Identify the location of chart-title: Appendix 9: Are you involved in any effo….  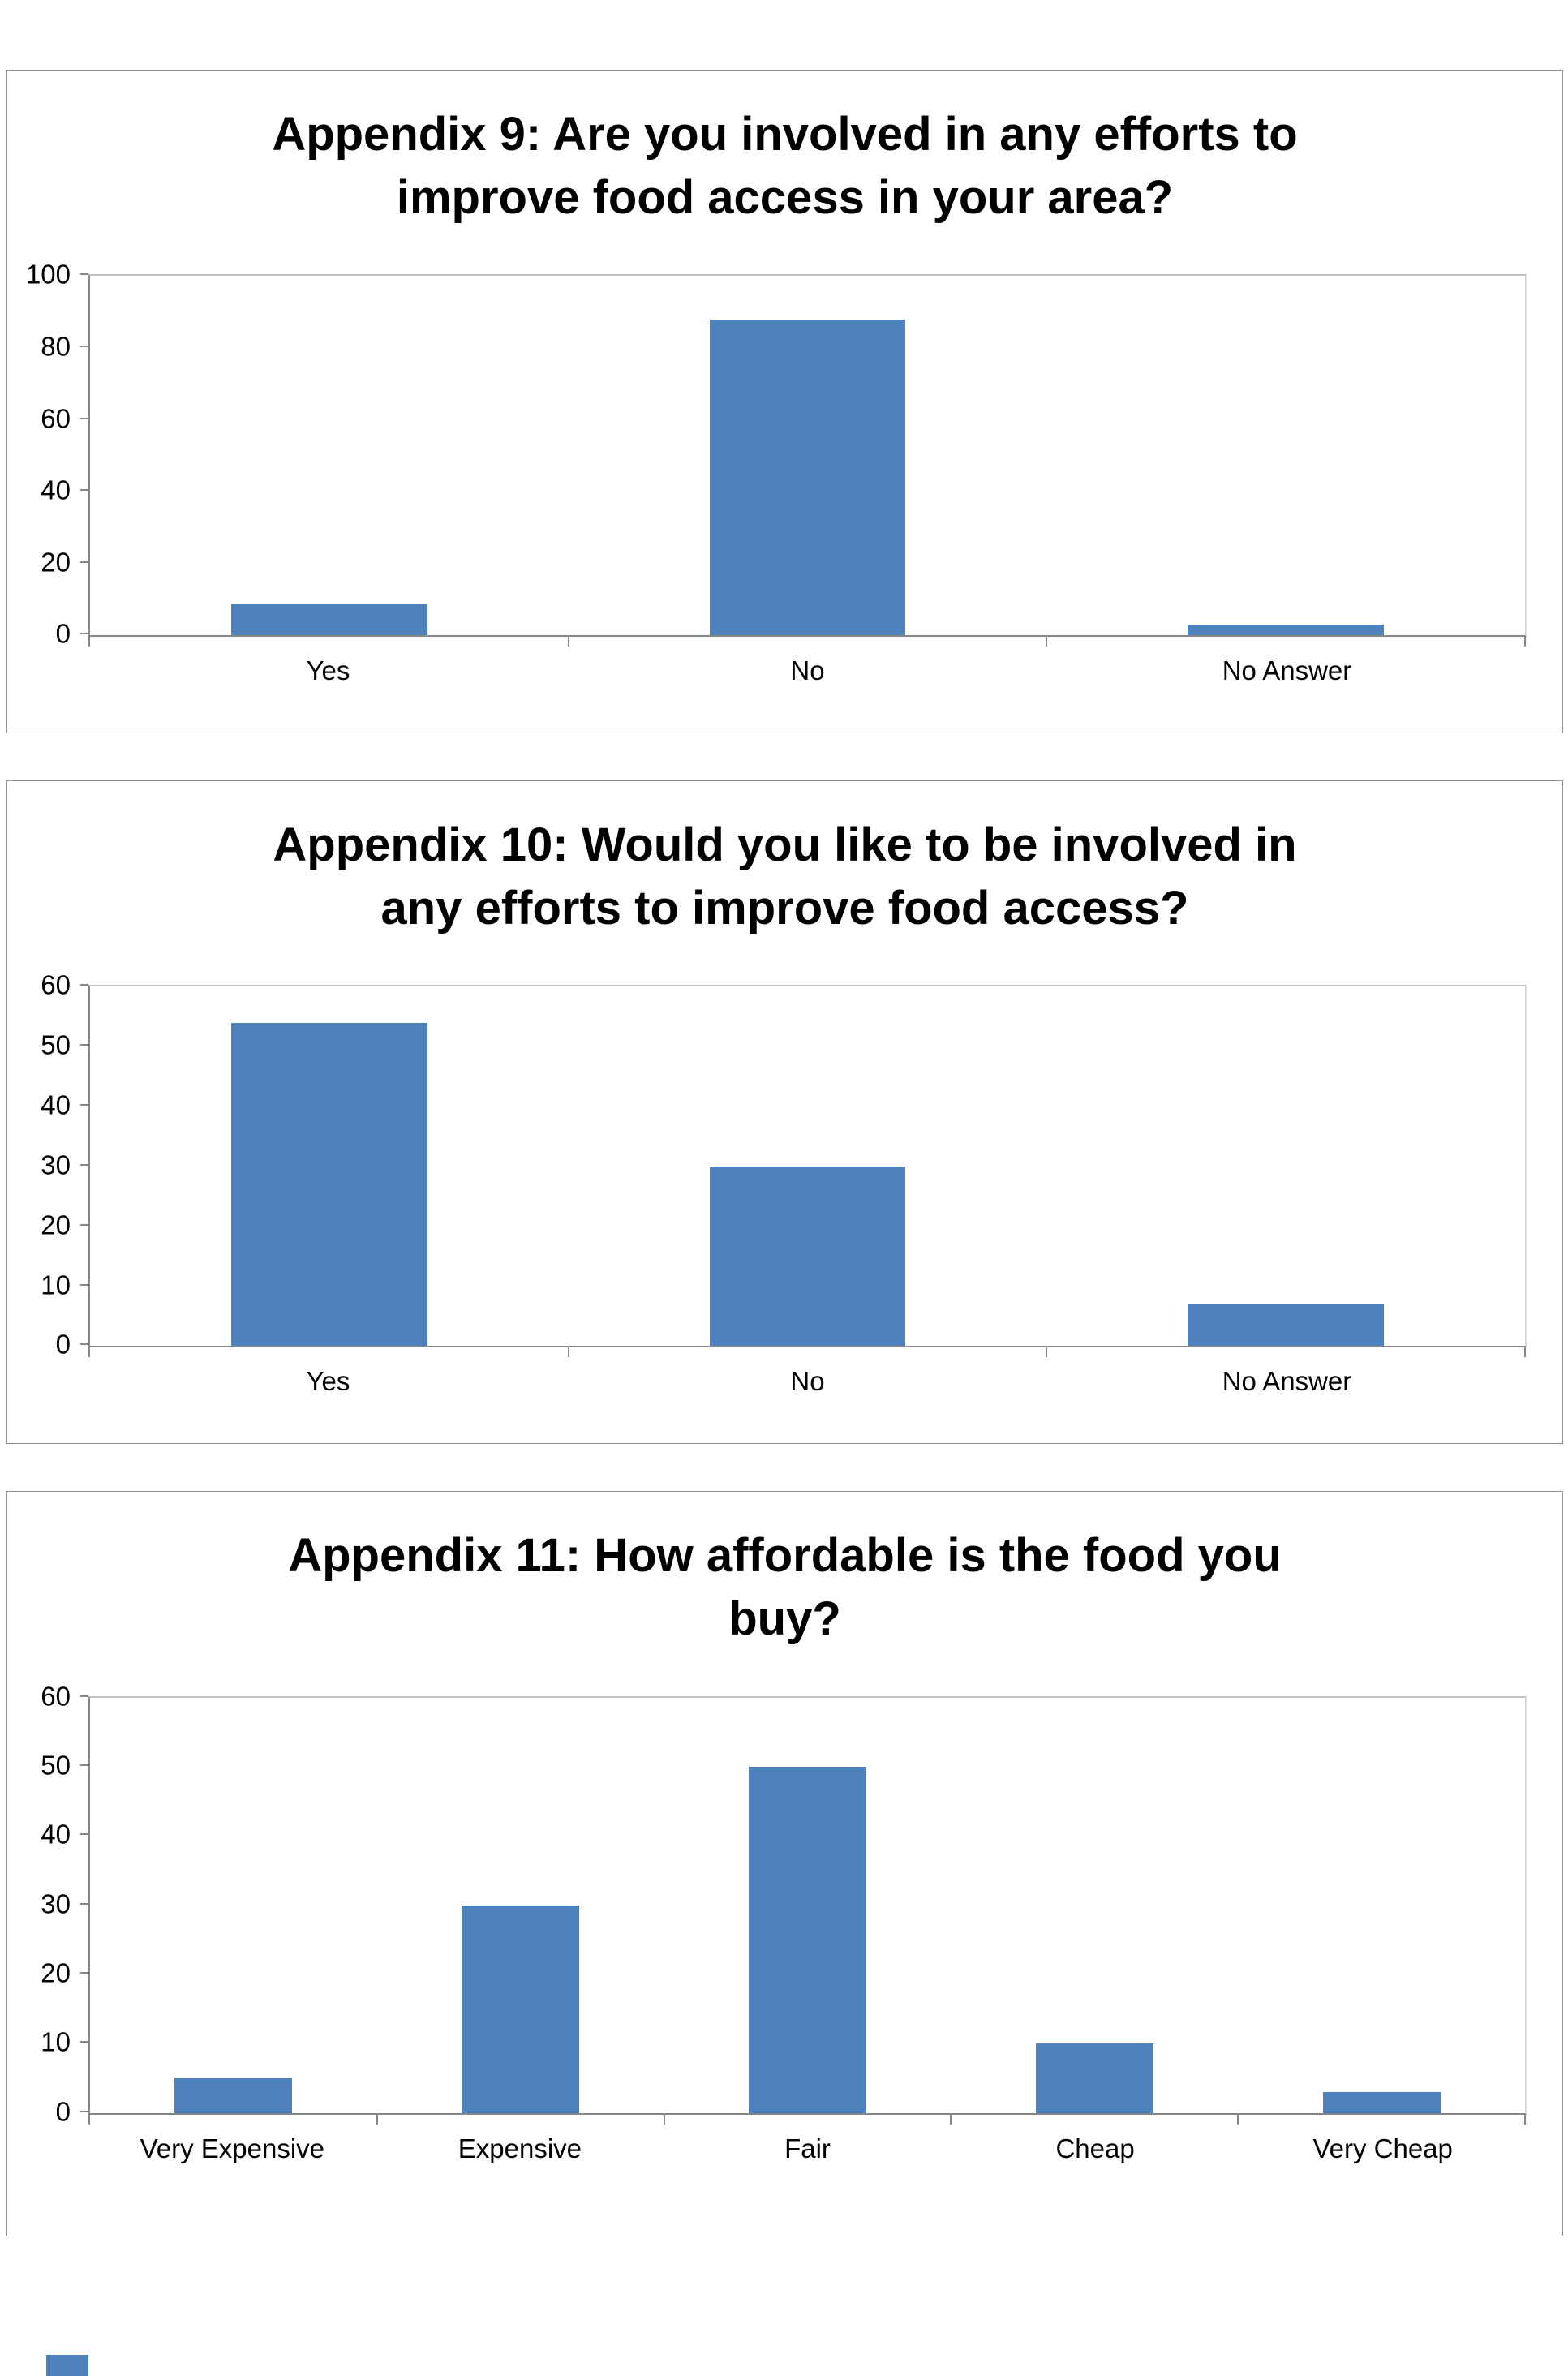
(785, 166).